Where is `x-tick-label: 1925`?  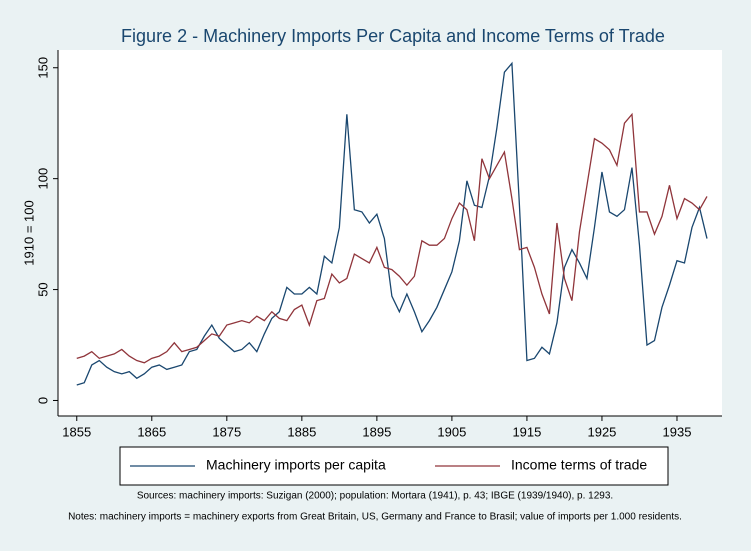
x-tick-label: 1925 is located at coordinates (601, 431).